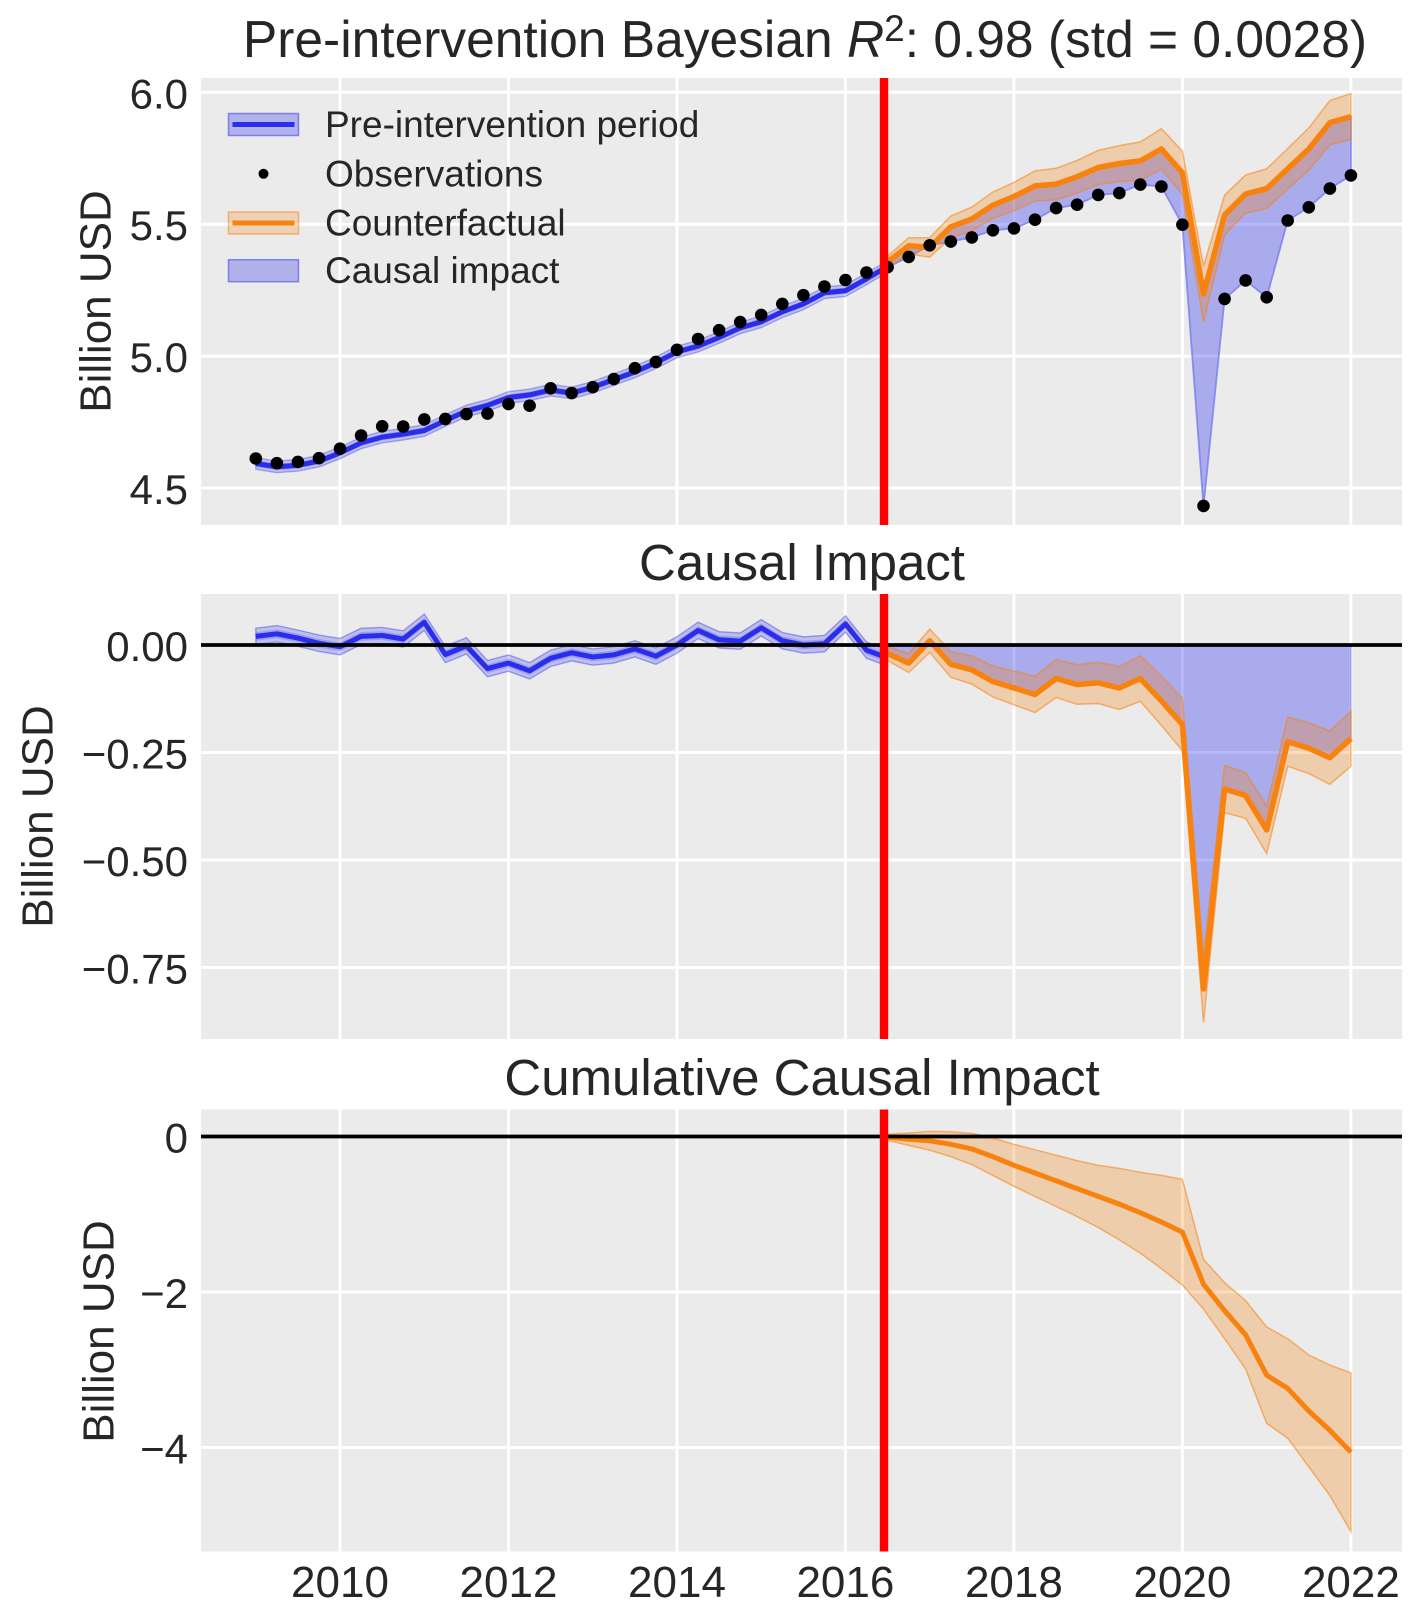  I want to click on svg-text: 2020, so click(1182, 1582).